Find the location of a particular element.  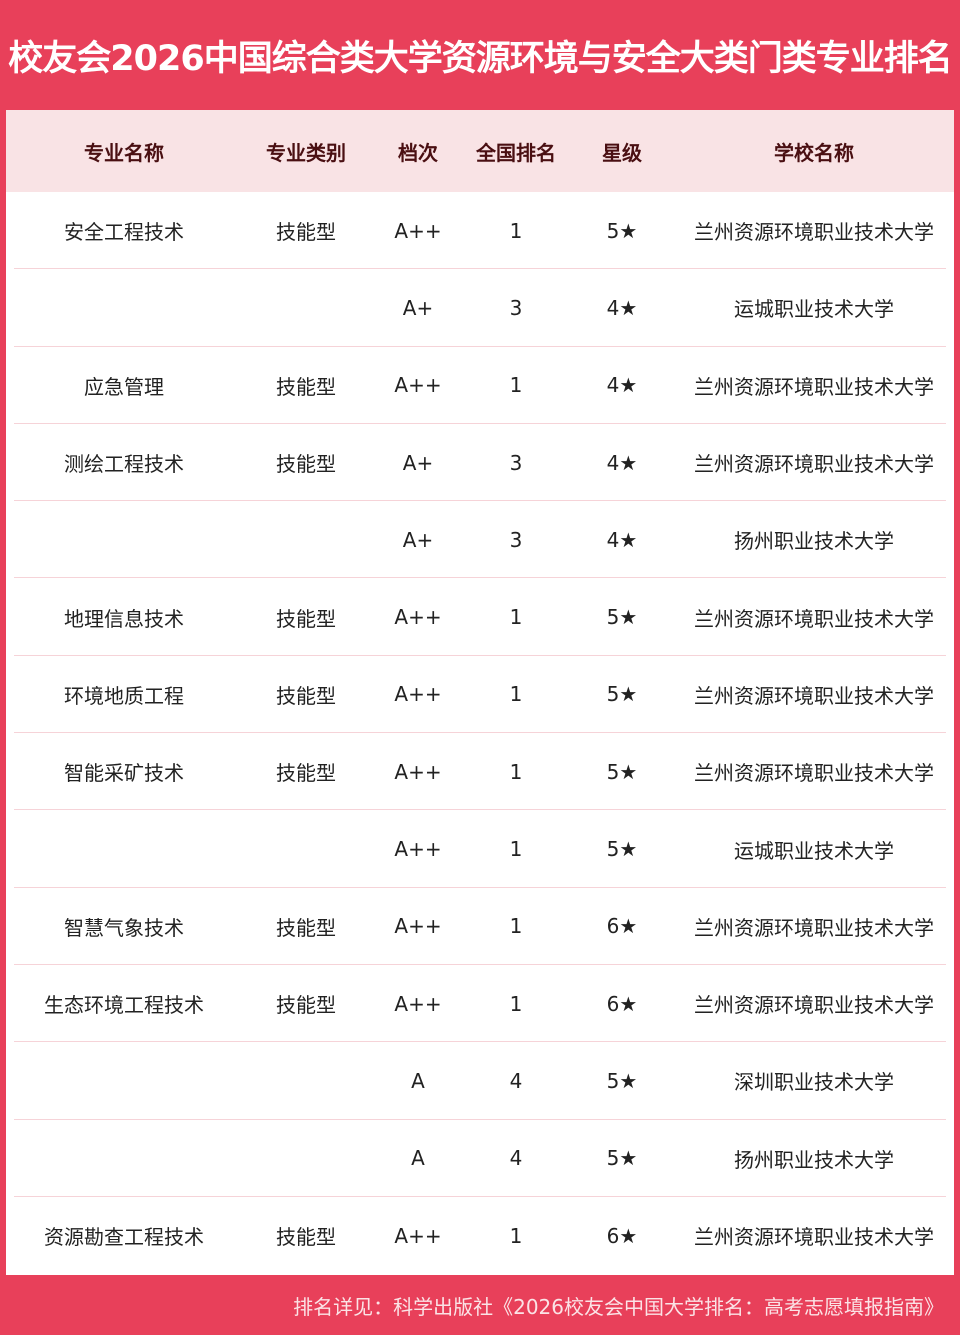

table-row: A 4 5★ 扬州职业技术大学 is located at coordinates (480, 1159).